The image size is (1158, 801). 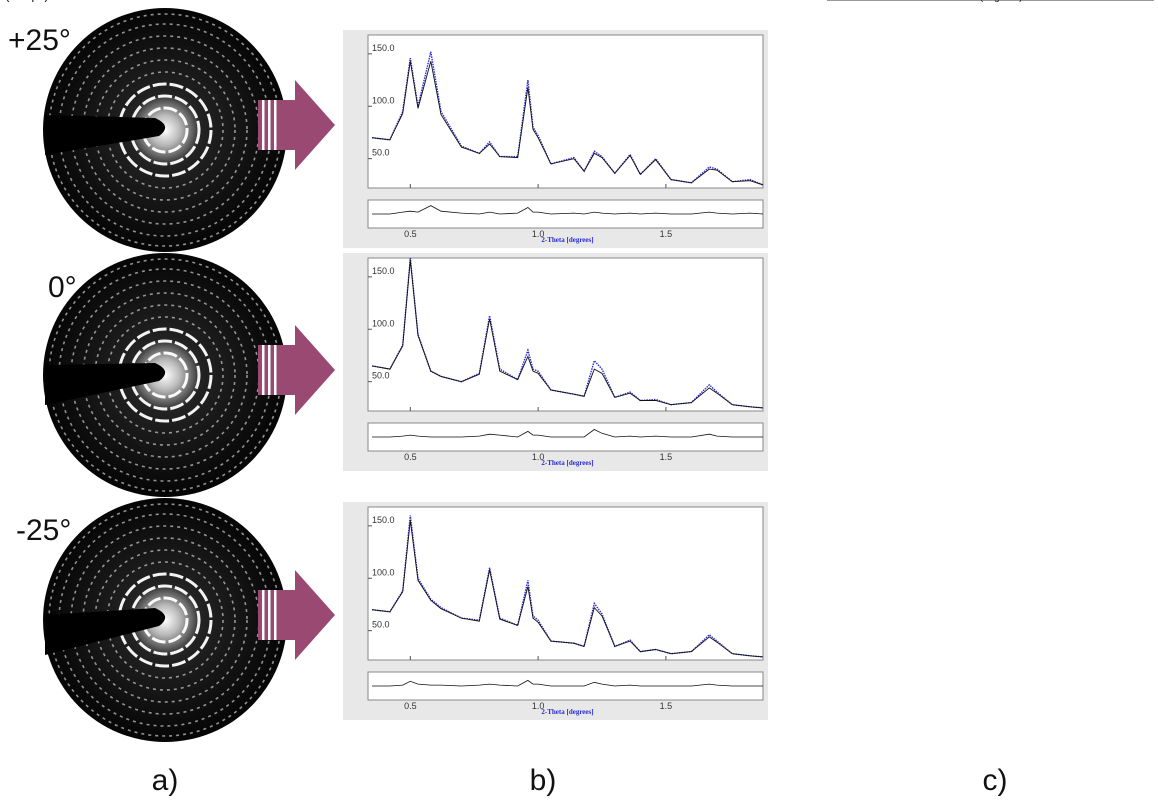 I want to click on panel-label: b), so click(x=543, y=780).